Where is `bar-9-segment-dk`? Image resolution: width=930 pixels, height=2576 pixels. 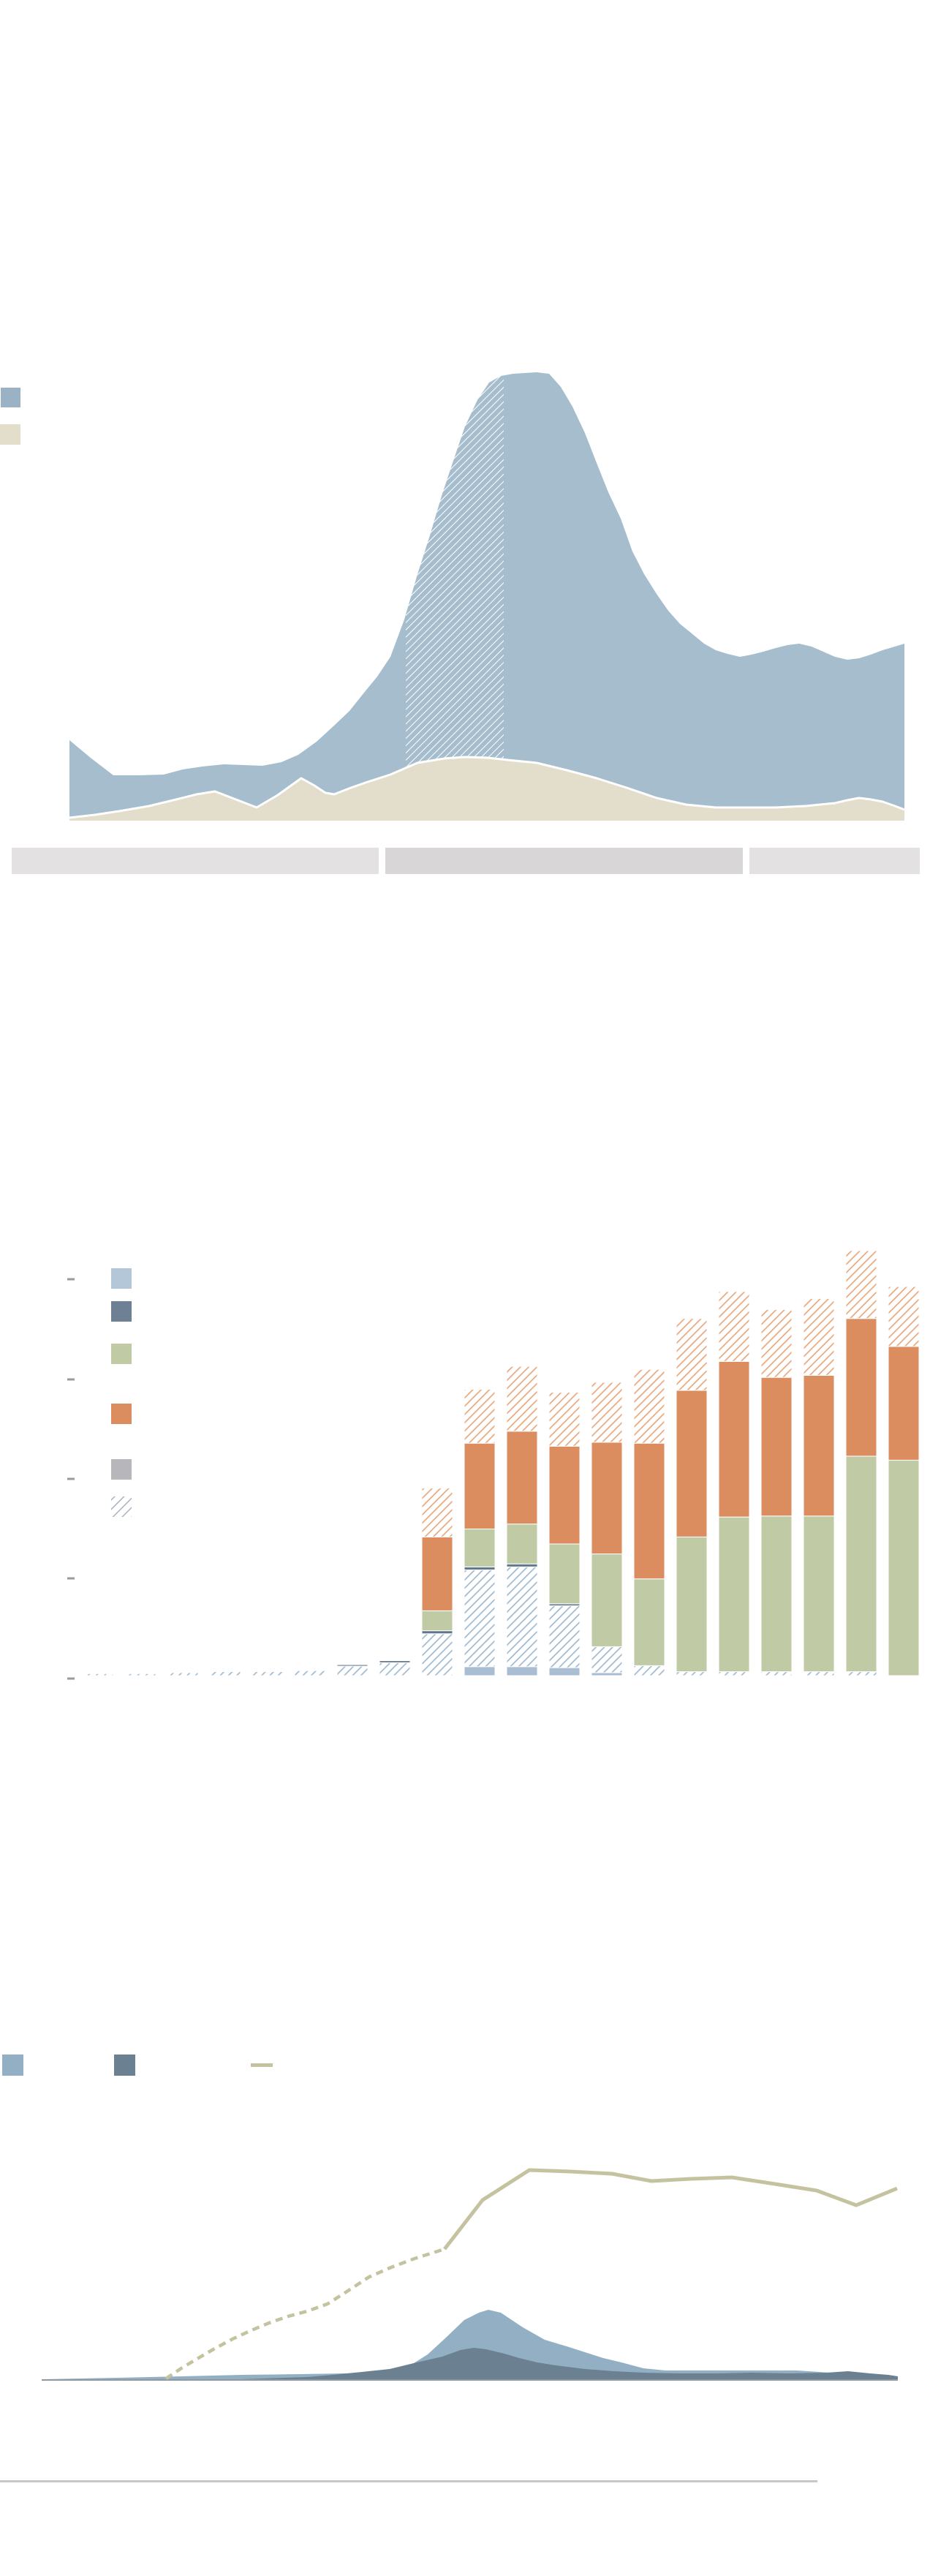 bar-9-segment-dk is located at coordinates (437, 1632).